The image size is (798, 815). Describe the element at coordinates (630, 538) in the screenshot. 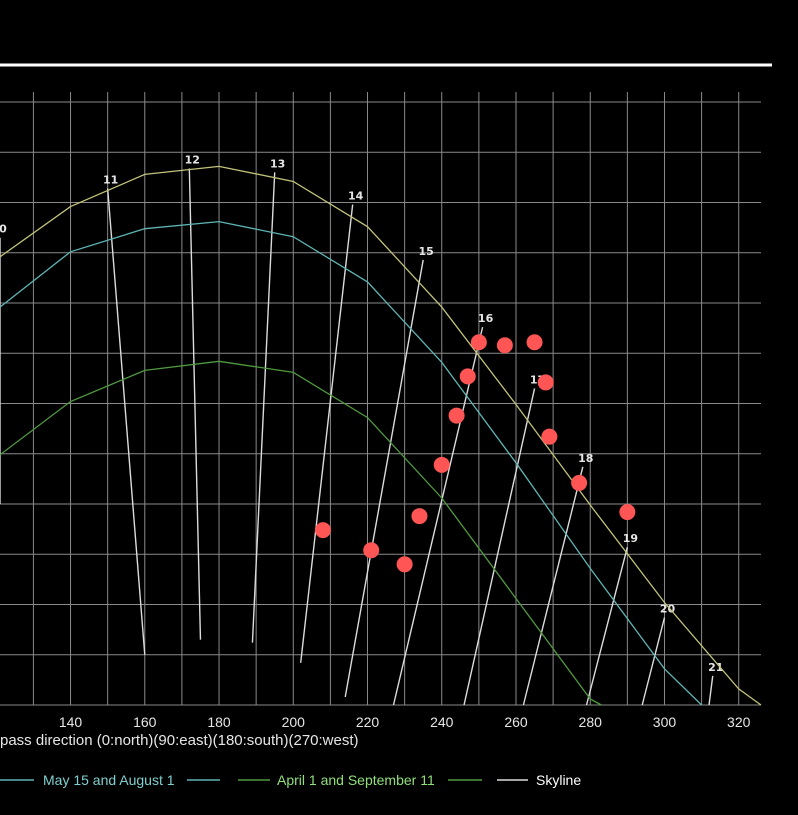

I see `hour-label: 19` at that location.